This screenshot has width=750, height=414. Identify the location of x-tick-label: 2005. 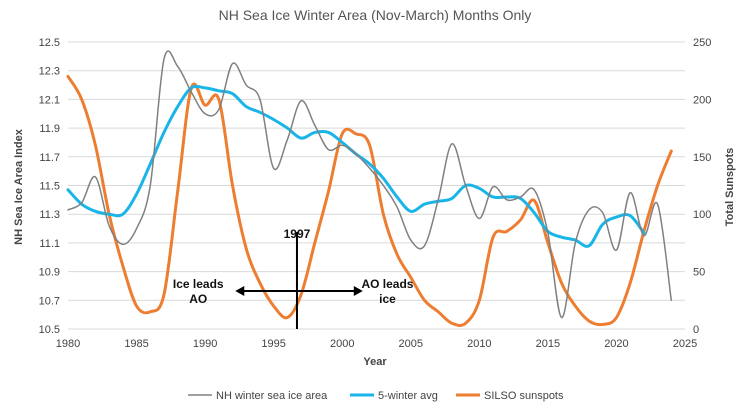
(411, 344).